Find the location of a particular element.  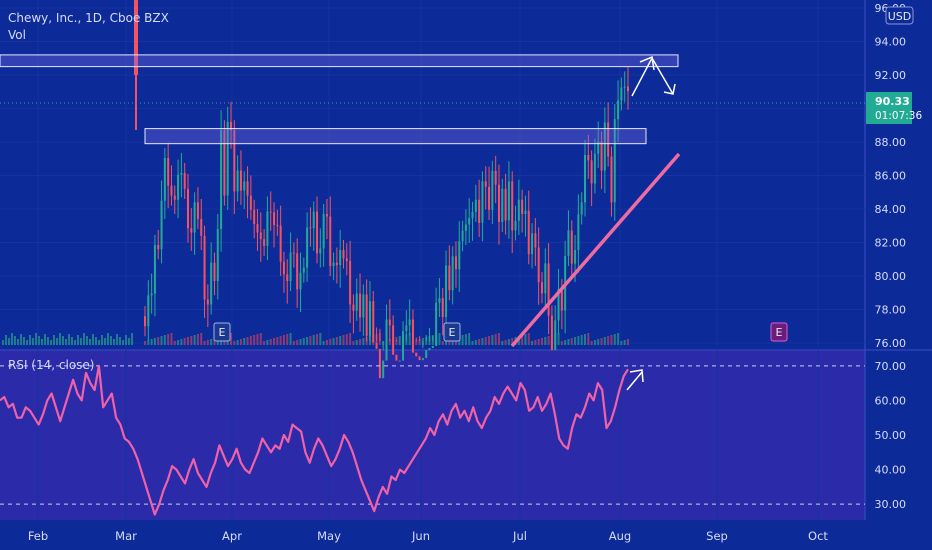

time-tick-label: Mar is located at coordinates (126, 536).